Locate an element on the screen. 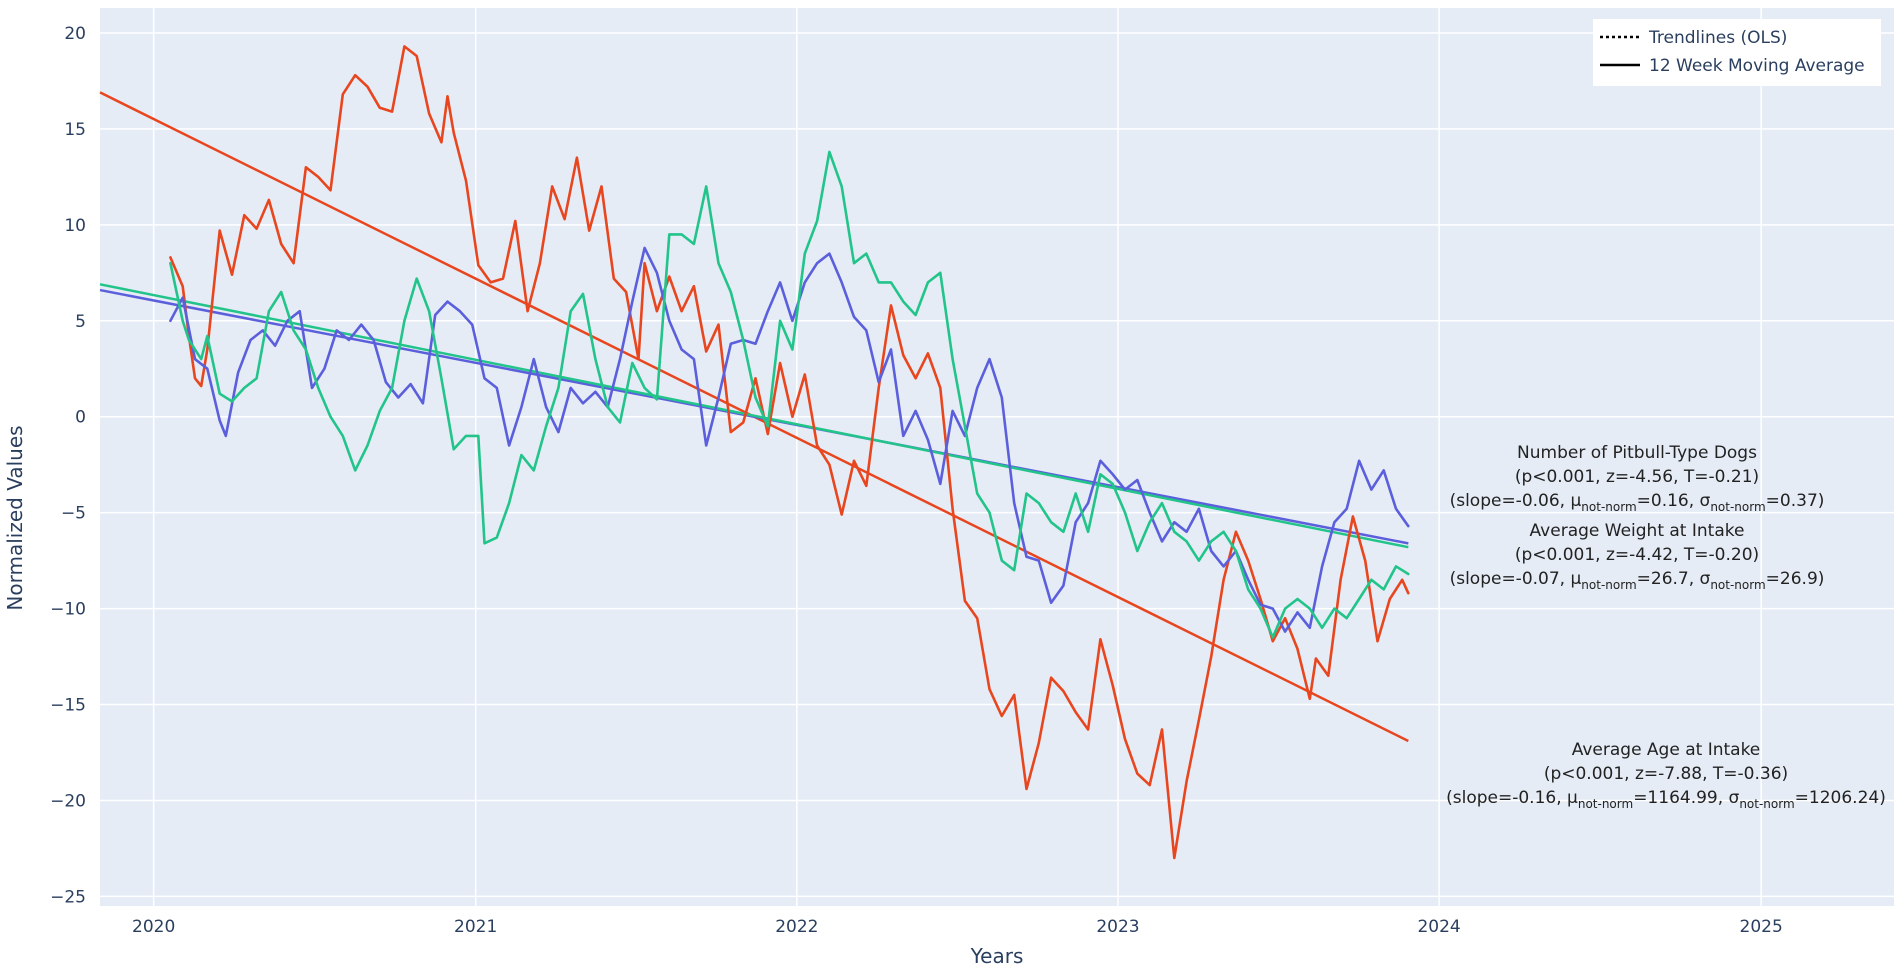  annotation-text-part: (slope=-0.16, μ is located at coordinates (1512, 798).